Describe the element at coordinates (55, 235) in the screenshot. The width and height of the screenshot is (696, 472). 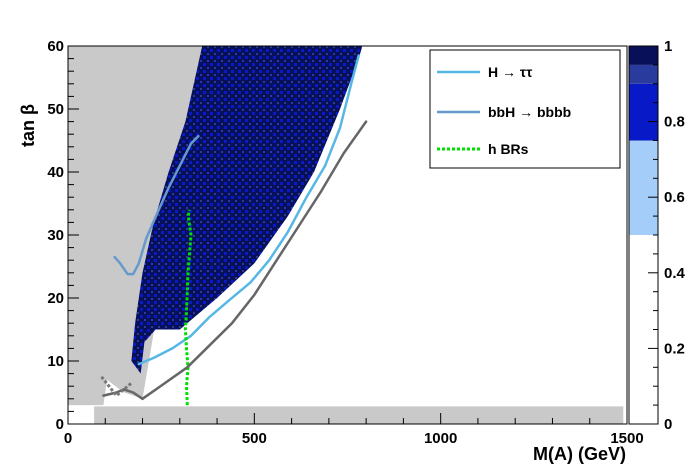
I see `y-tick-label-3: 30` at that location.